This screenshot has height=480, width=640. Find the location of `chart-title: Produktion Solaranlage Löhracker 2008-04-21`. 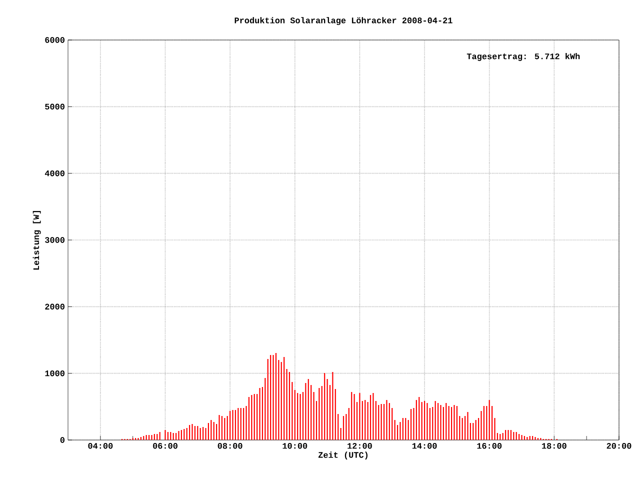

chart-title: Produktion Solaranlage Löhracker 2008-04-21 is located at coordinates (343, 21).